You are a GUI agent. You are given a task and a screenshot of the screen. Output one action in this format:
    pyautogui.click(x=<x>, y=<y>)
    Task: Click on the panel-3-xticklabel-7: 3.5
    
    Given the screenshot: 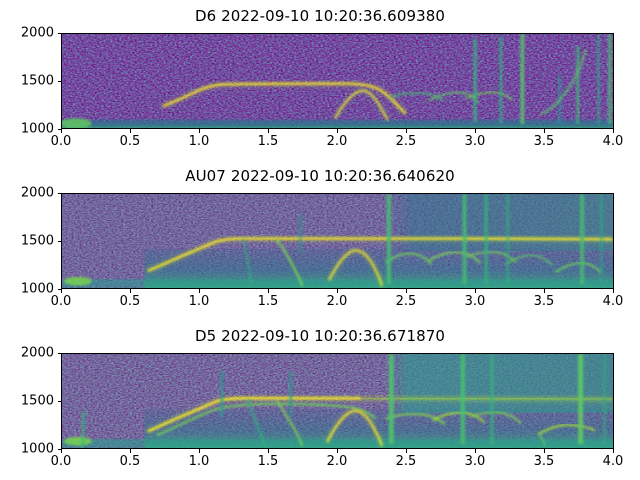 What is the action you would take?
    pyautogui.click(x=544, y=461)
    